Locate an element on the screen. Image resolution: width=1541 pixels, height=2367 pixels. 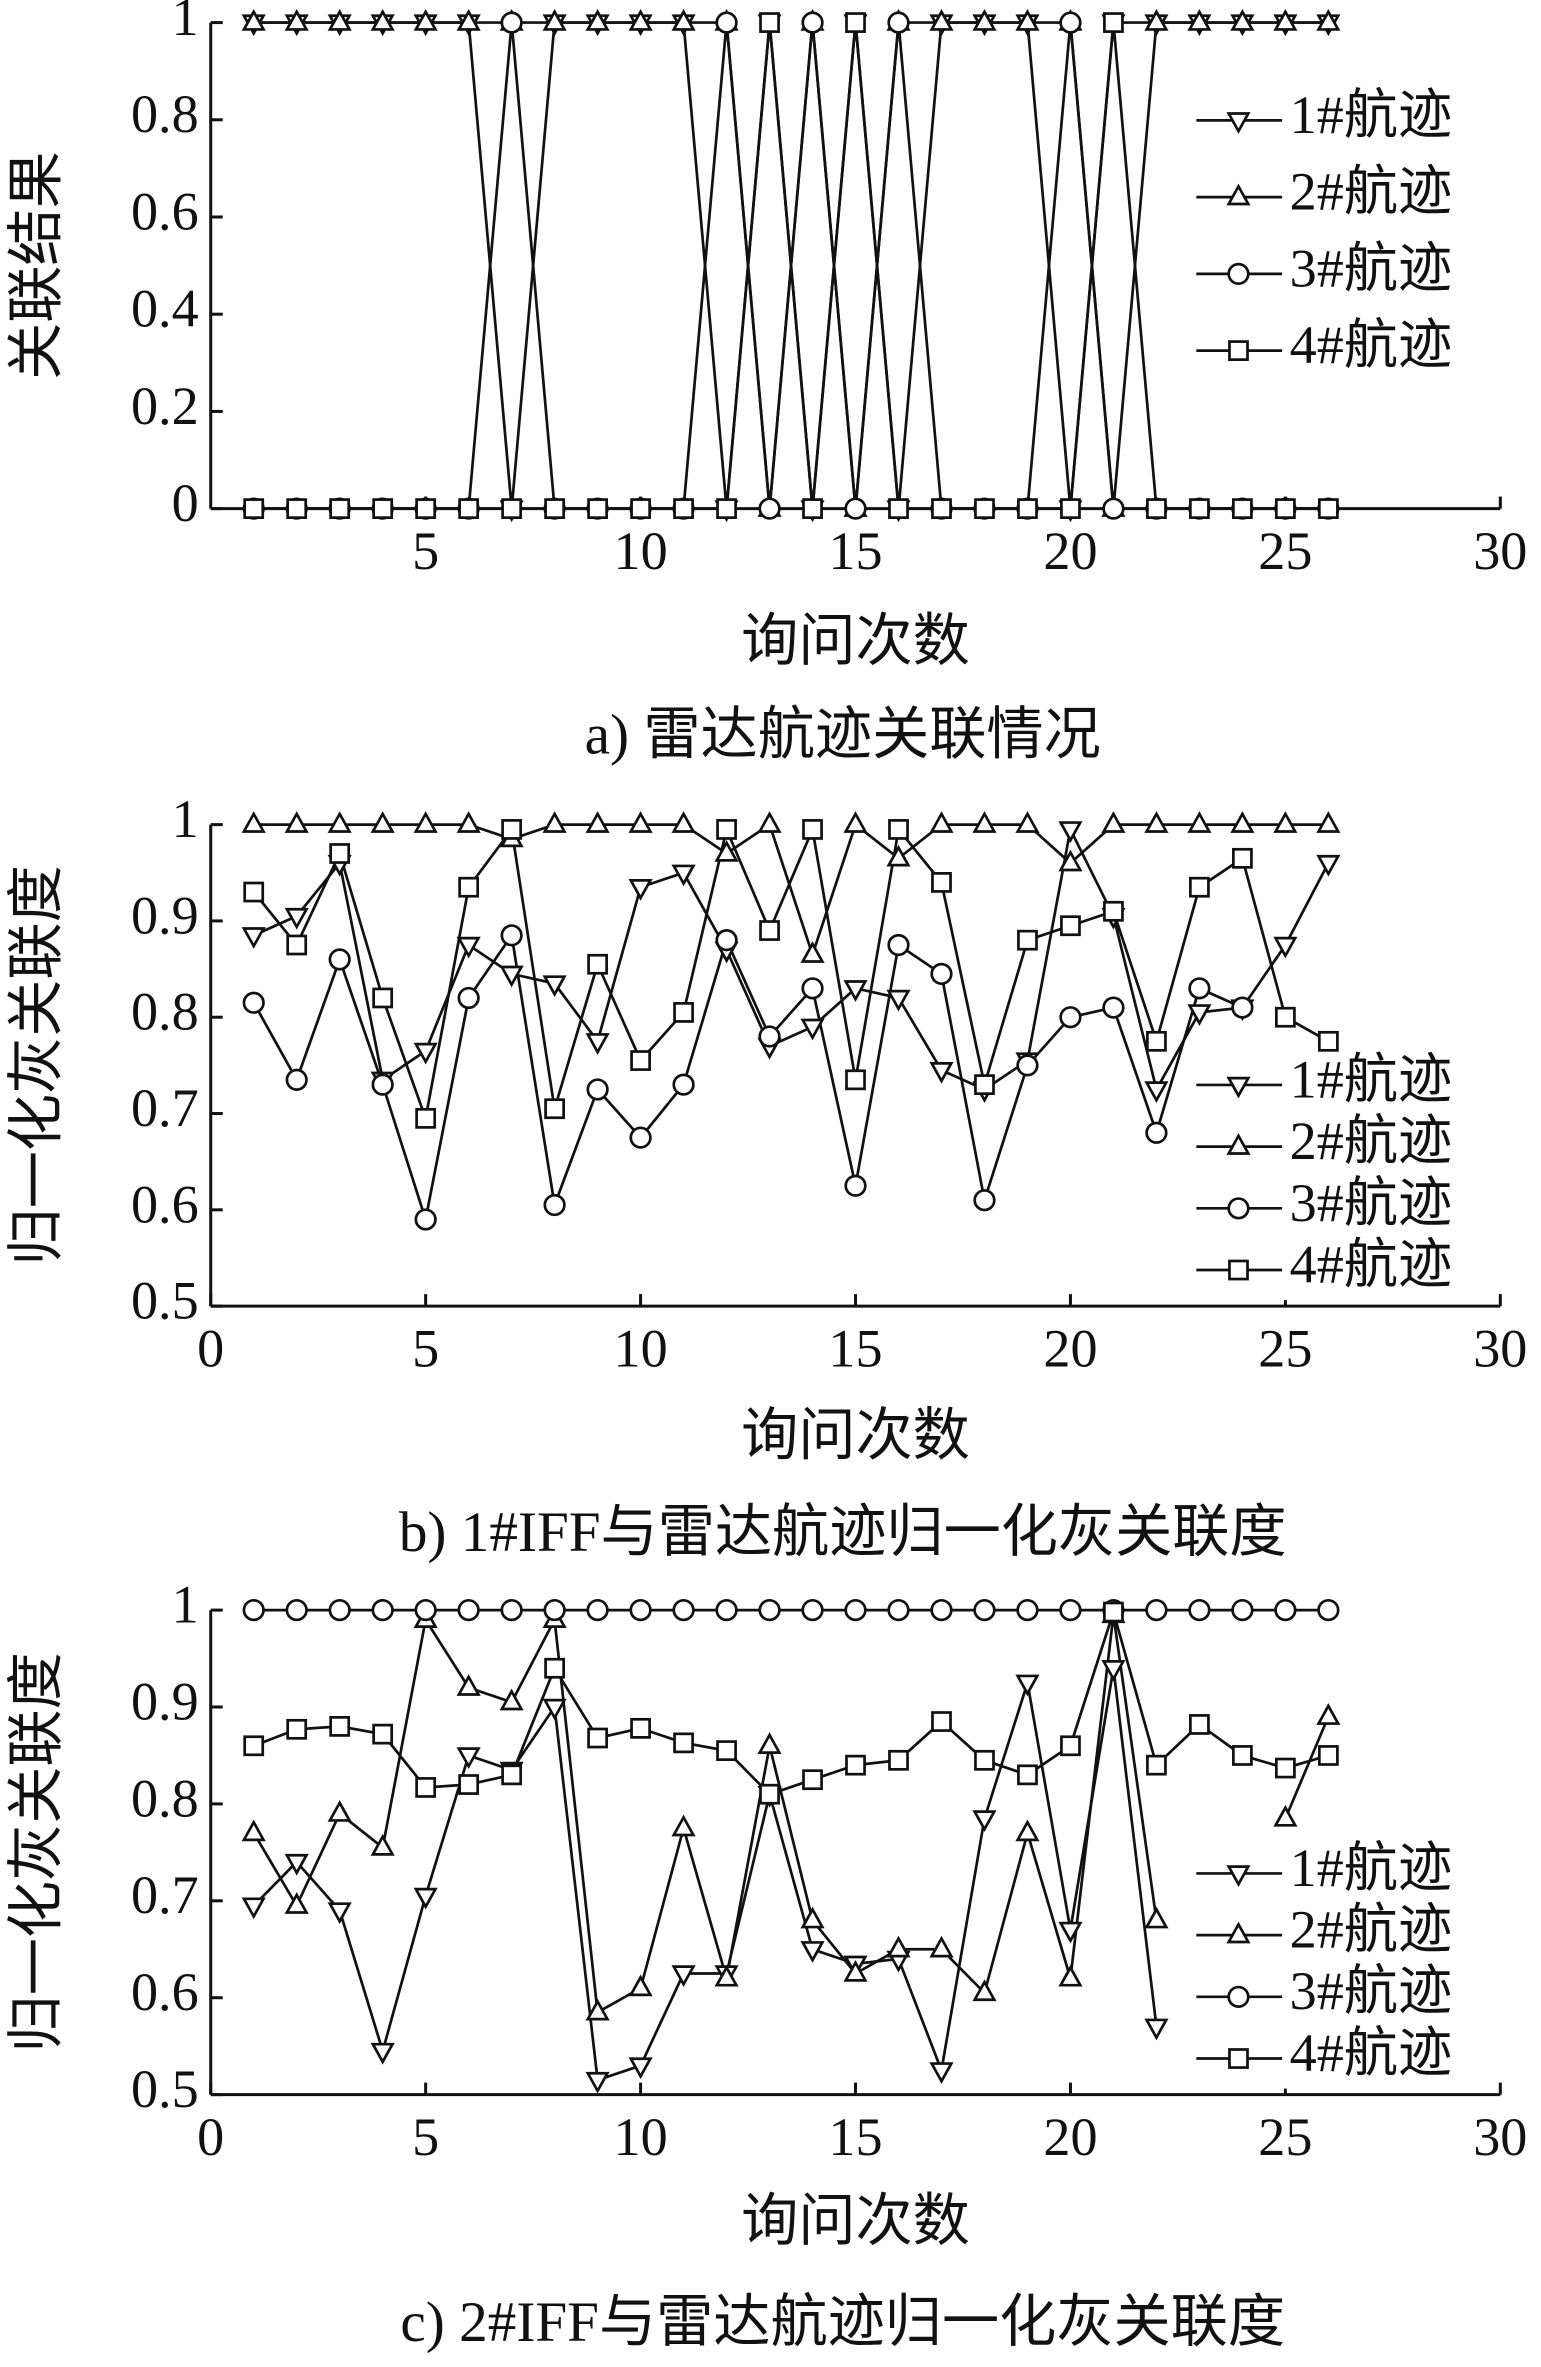
y-axis-label: 关联结果 is located at coordinates (36, 265).